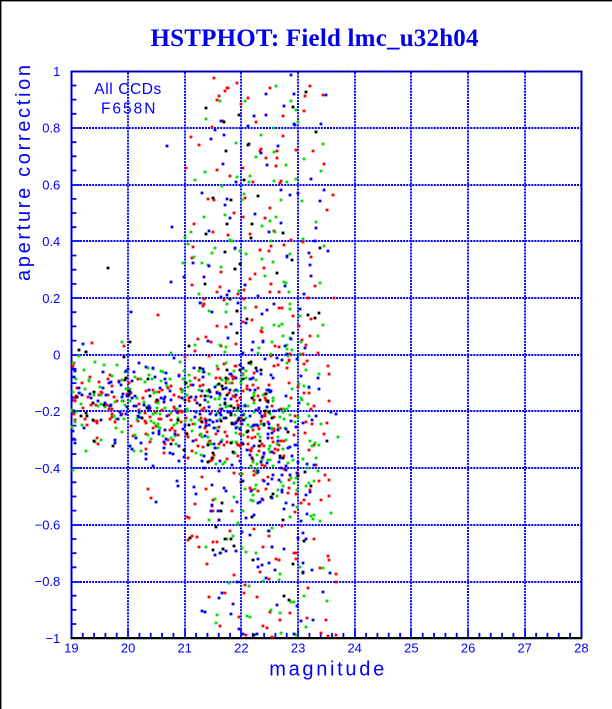 Image resolution: width=612 pixels, height=709 pixels. Describe the element at coordinates (51, 298) in the screenshot. I see `svg-text: 0.2` at that location.